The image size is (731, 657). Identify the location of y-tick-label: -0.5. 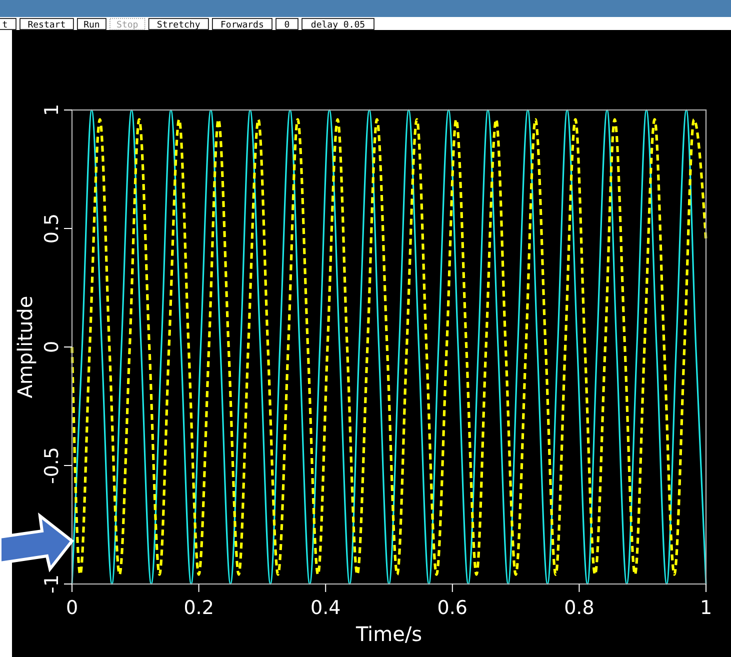
(52, 465).